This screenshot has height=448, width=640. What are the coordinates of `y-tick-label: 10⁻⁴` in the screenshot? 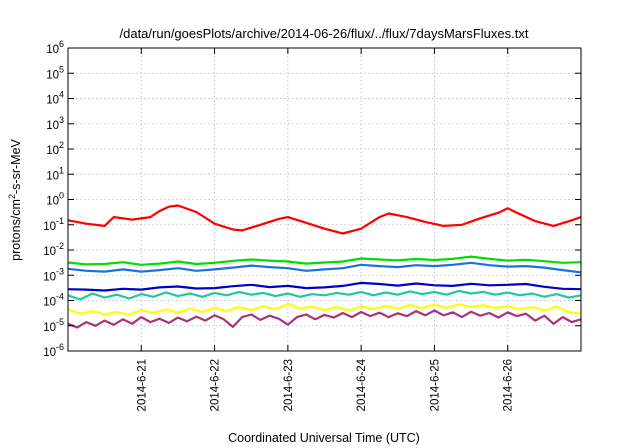 It's located at (53, 300).